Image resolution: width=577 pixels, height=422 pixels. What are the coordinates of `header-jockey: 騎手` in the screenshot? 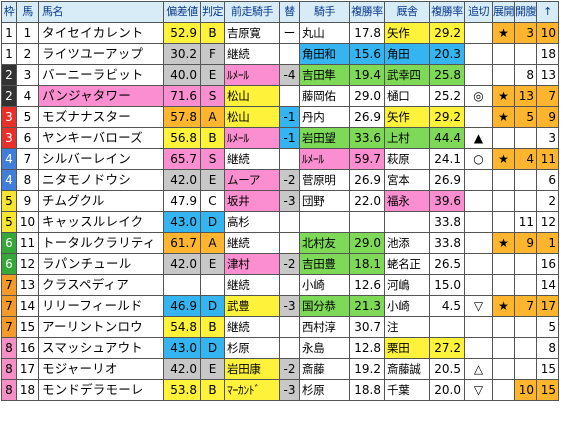 It's located at (324, 12).